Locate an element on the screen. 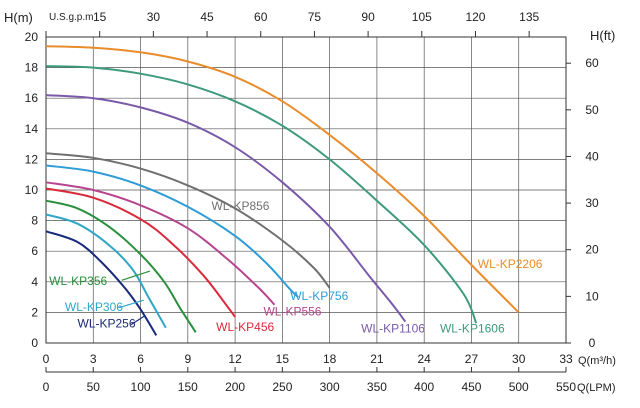 The width and height of the screenshot is (640, 408). right-tick-label: 10 is located at coordinates (592, 296).